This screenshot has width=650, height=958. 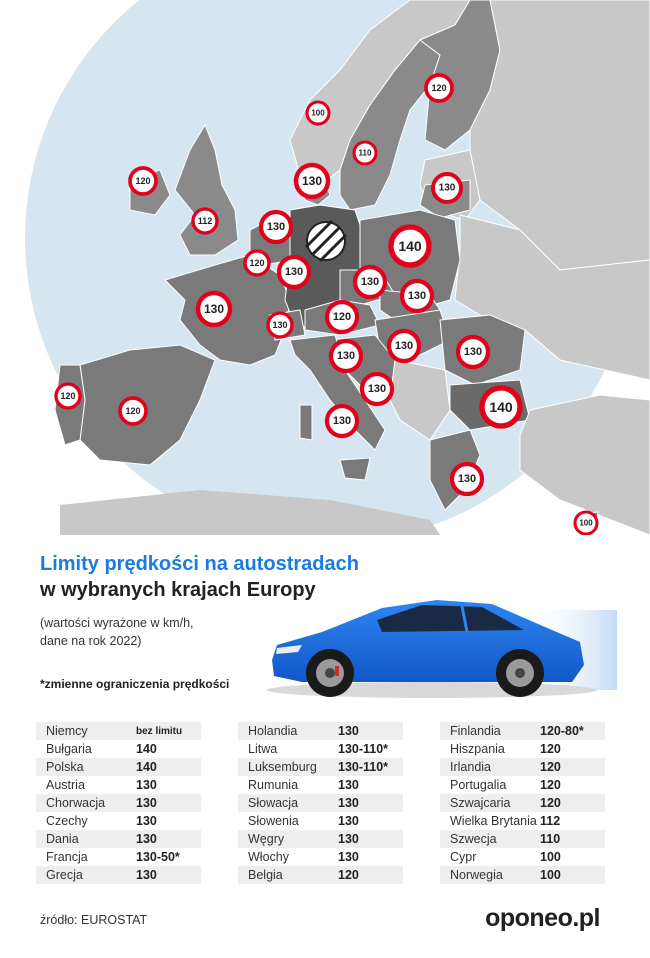 I want to click on table-row: Chorwacja 130, so click(x=118, y=803).